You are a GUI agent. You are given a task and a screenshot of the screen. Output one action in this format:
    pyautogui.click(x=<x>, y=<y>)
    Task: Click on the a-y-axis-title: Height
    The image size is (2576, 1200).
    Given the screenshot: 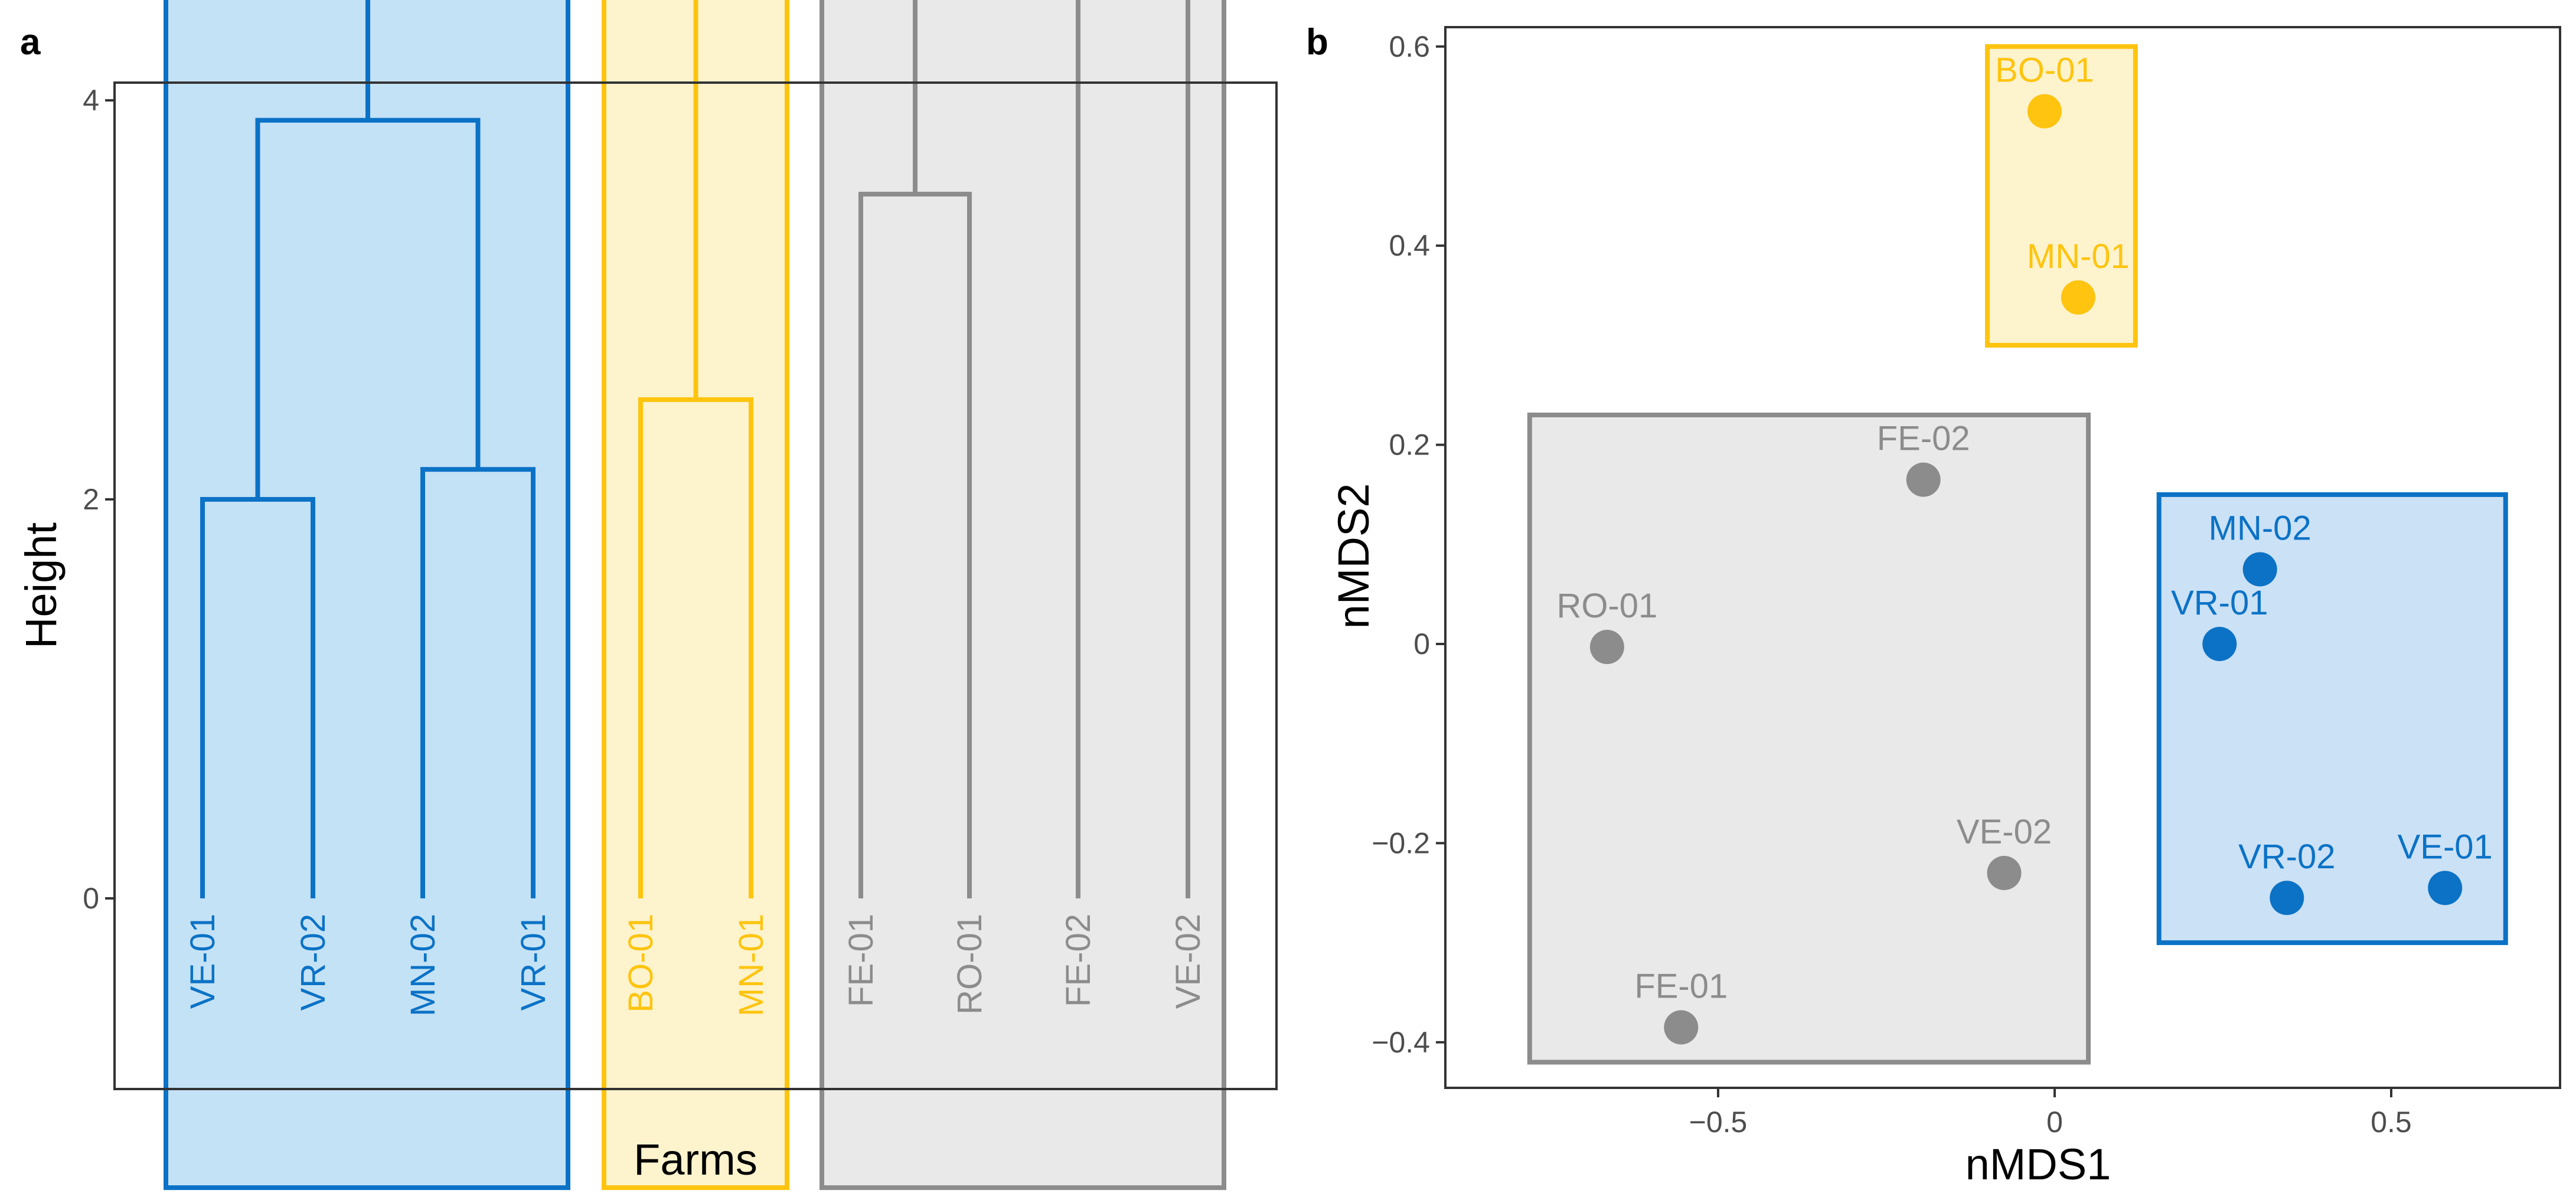 What is the action you would take?
    pyautogui.click(x=41, y=585)
    